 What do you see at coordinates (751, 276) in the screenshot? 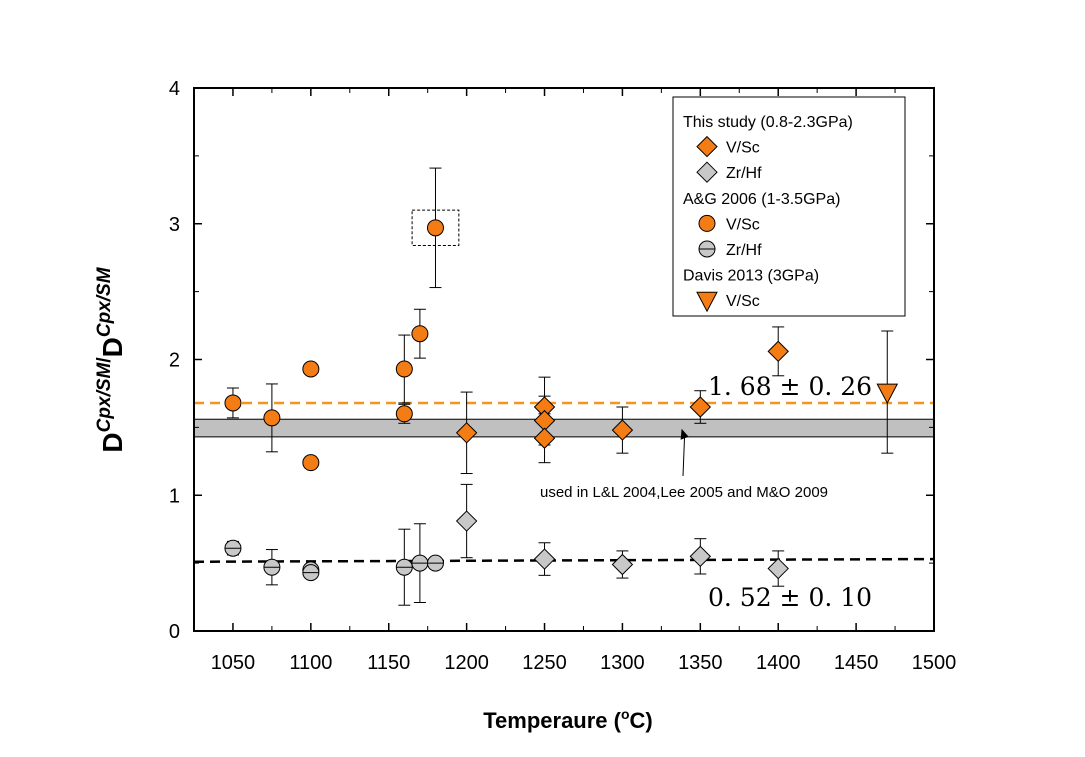
I see `legend-group-title: Davis 2013 (3GPa)` at bounding box center [751, 276].